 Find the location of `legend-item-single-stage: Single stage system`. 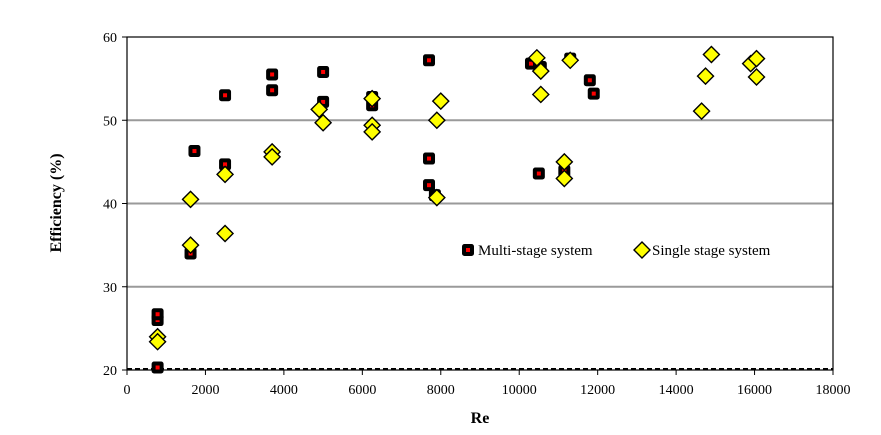

legend-item-single-stage: Single stage system is located at coordinates (702, 250).